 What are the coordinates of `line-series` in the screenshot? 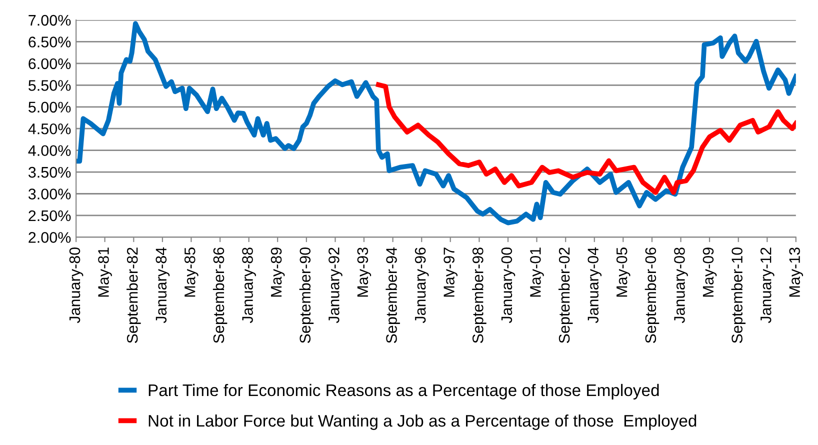 It's located at (586, 138).